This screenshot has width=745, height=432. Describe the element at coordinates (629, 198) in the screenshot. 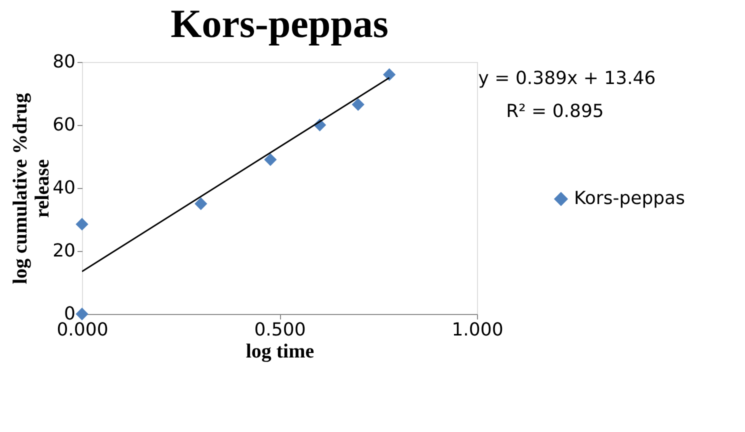

I see `legend-label: Kors-peppas` at that location.